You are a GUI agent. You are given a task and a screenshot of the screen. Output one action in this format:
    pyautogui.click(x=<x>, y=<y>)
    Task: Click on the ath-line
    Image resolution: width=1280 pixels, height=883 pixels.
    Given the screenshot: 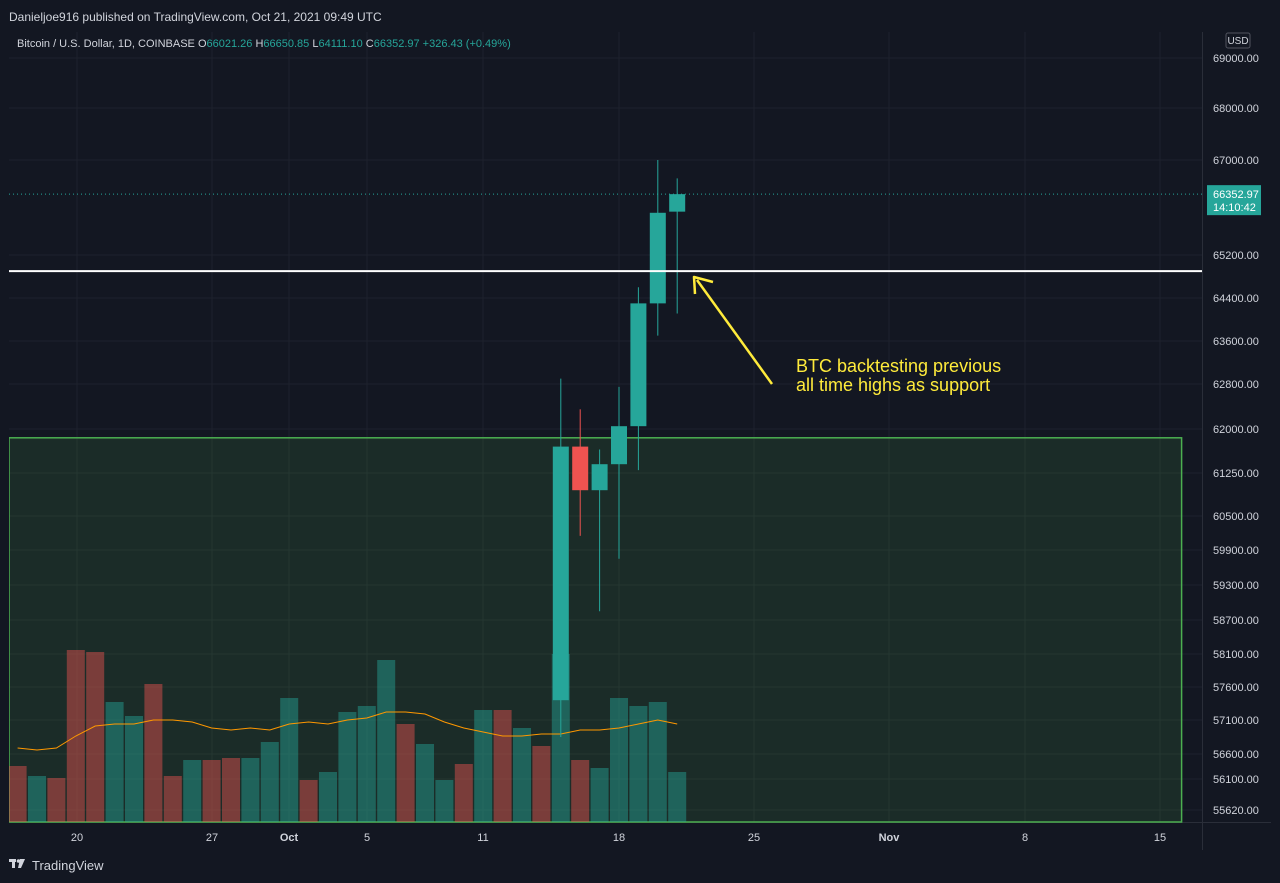 What is the action you would take?
    pyautogui.click(x=605, y=233)
    